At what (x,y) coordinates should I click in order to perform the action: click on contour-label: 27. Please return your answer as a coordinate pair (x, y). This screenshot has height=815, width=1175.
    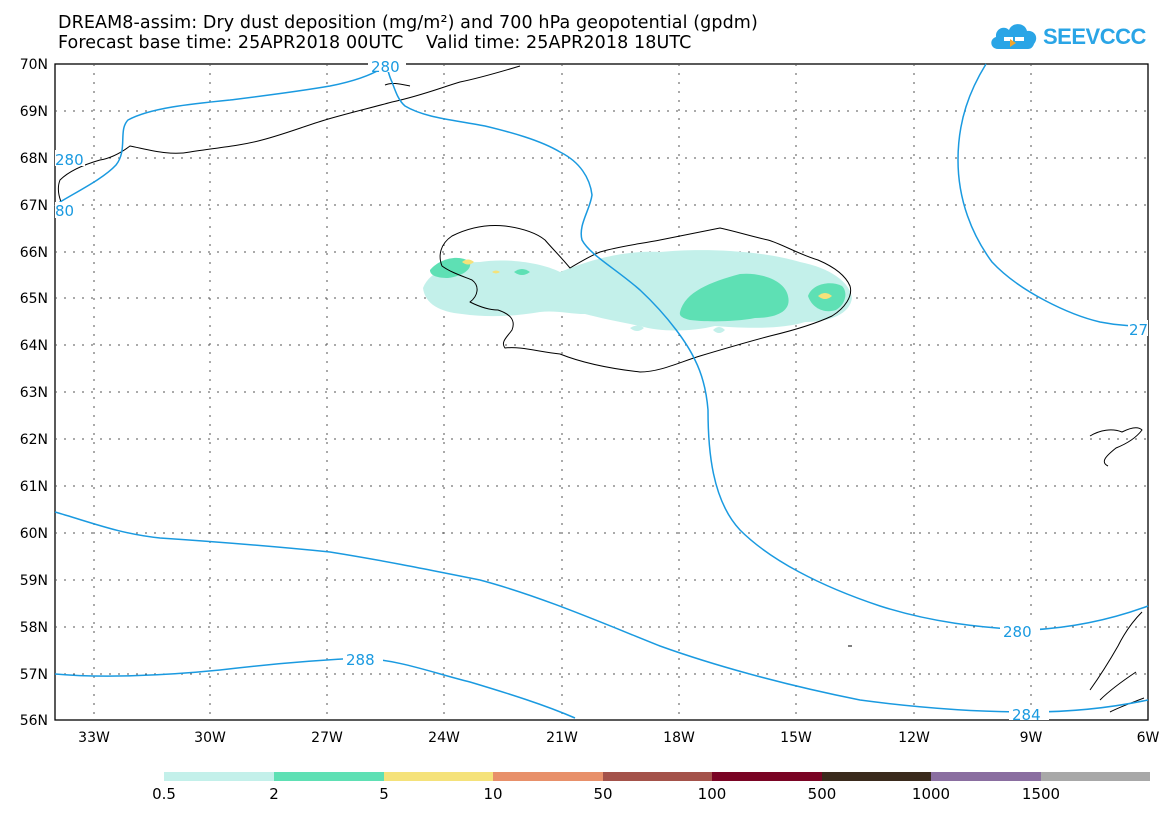
    Looking at the image, I should click on (1138, 330).